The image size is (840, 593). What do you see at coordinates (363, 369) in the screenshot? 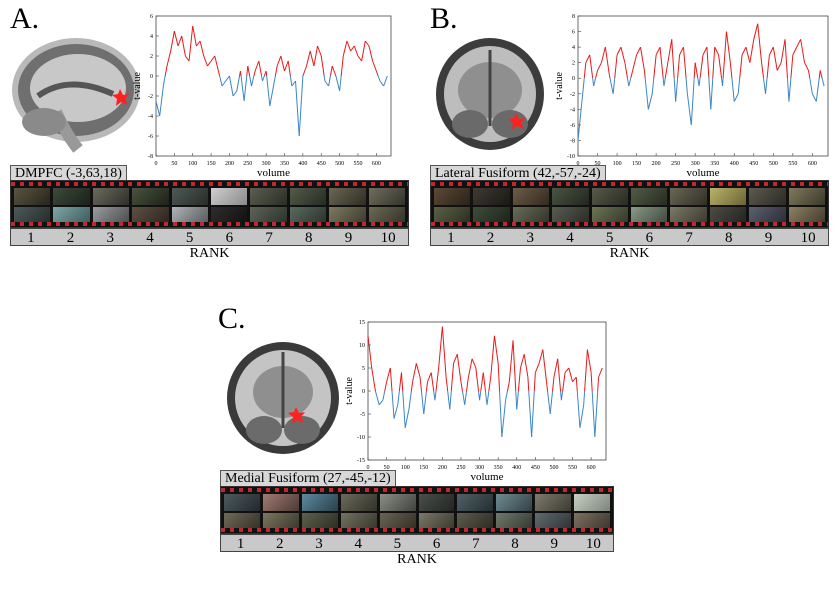
I see `y-tick-label: 5` at bounding box center [363, 369].